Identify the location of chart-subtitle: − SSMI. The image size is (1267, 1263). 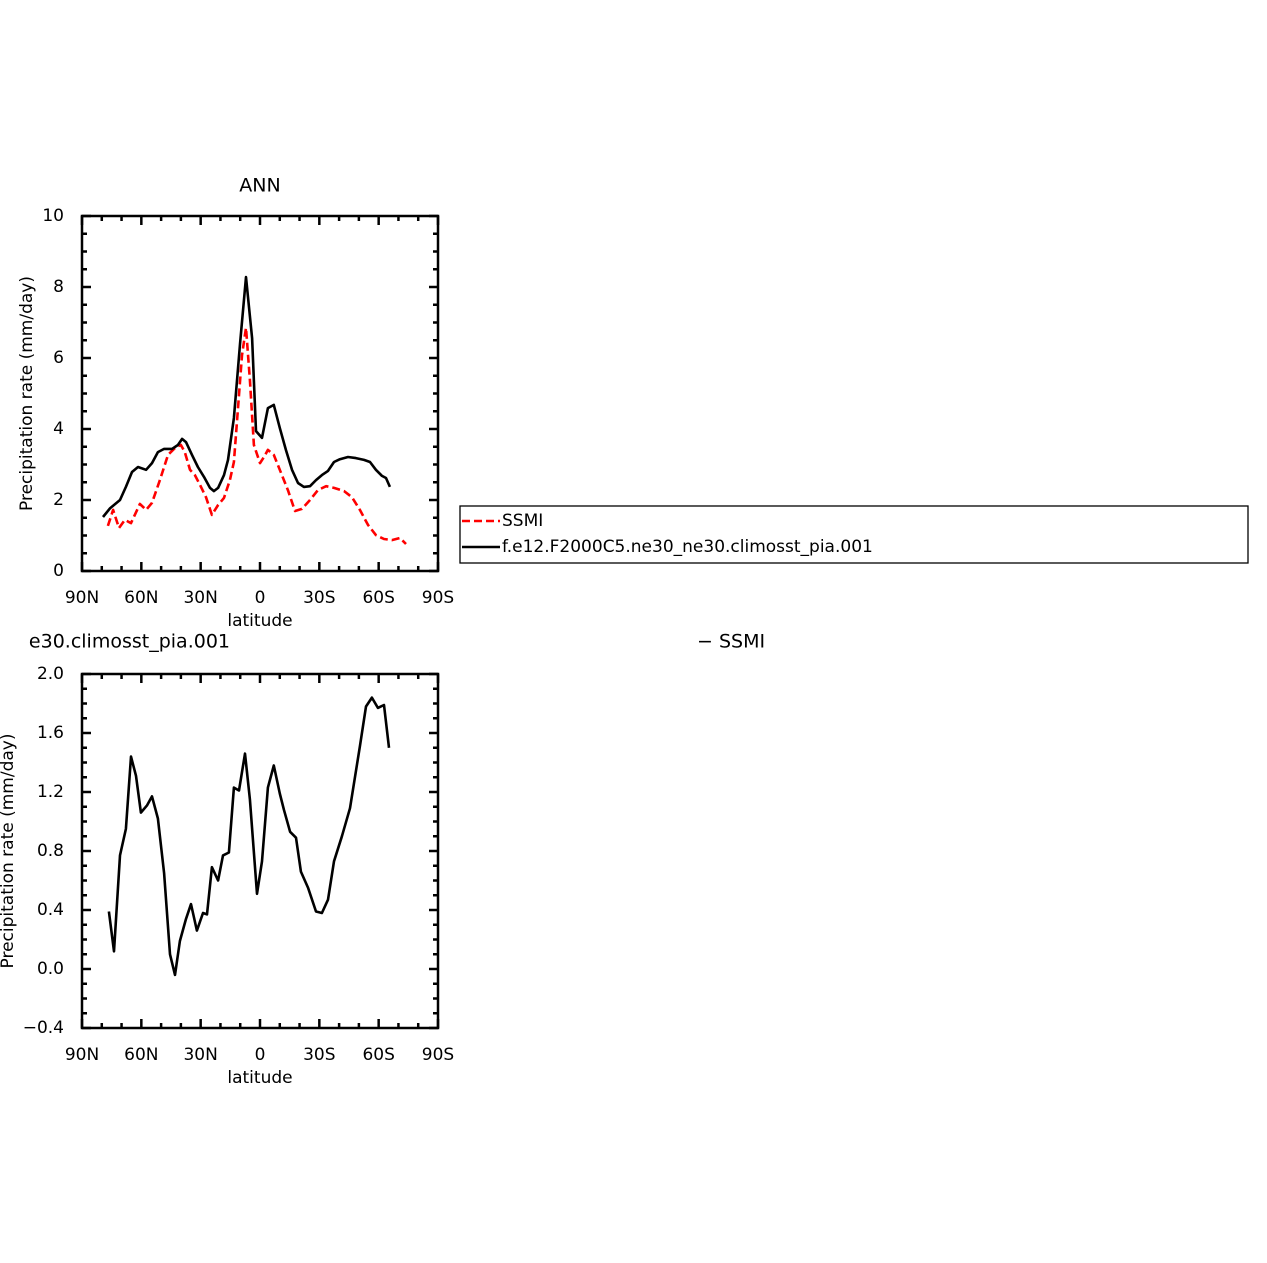
(731, 642).